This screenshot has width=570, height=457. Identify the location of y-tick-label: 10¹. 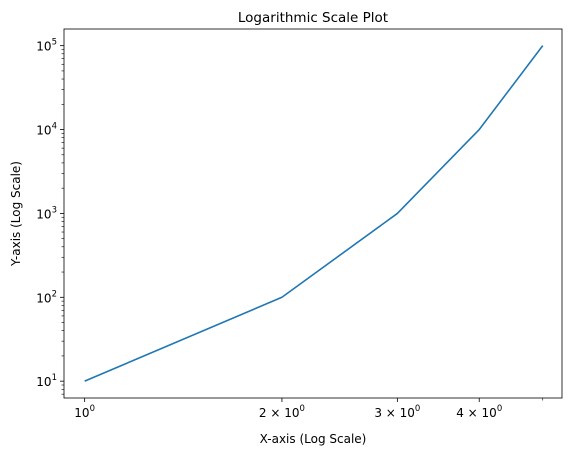
(46, 381).